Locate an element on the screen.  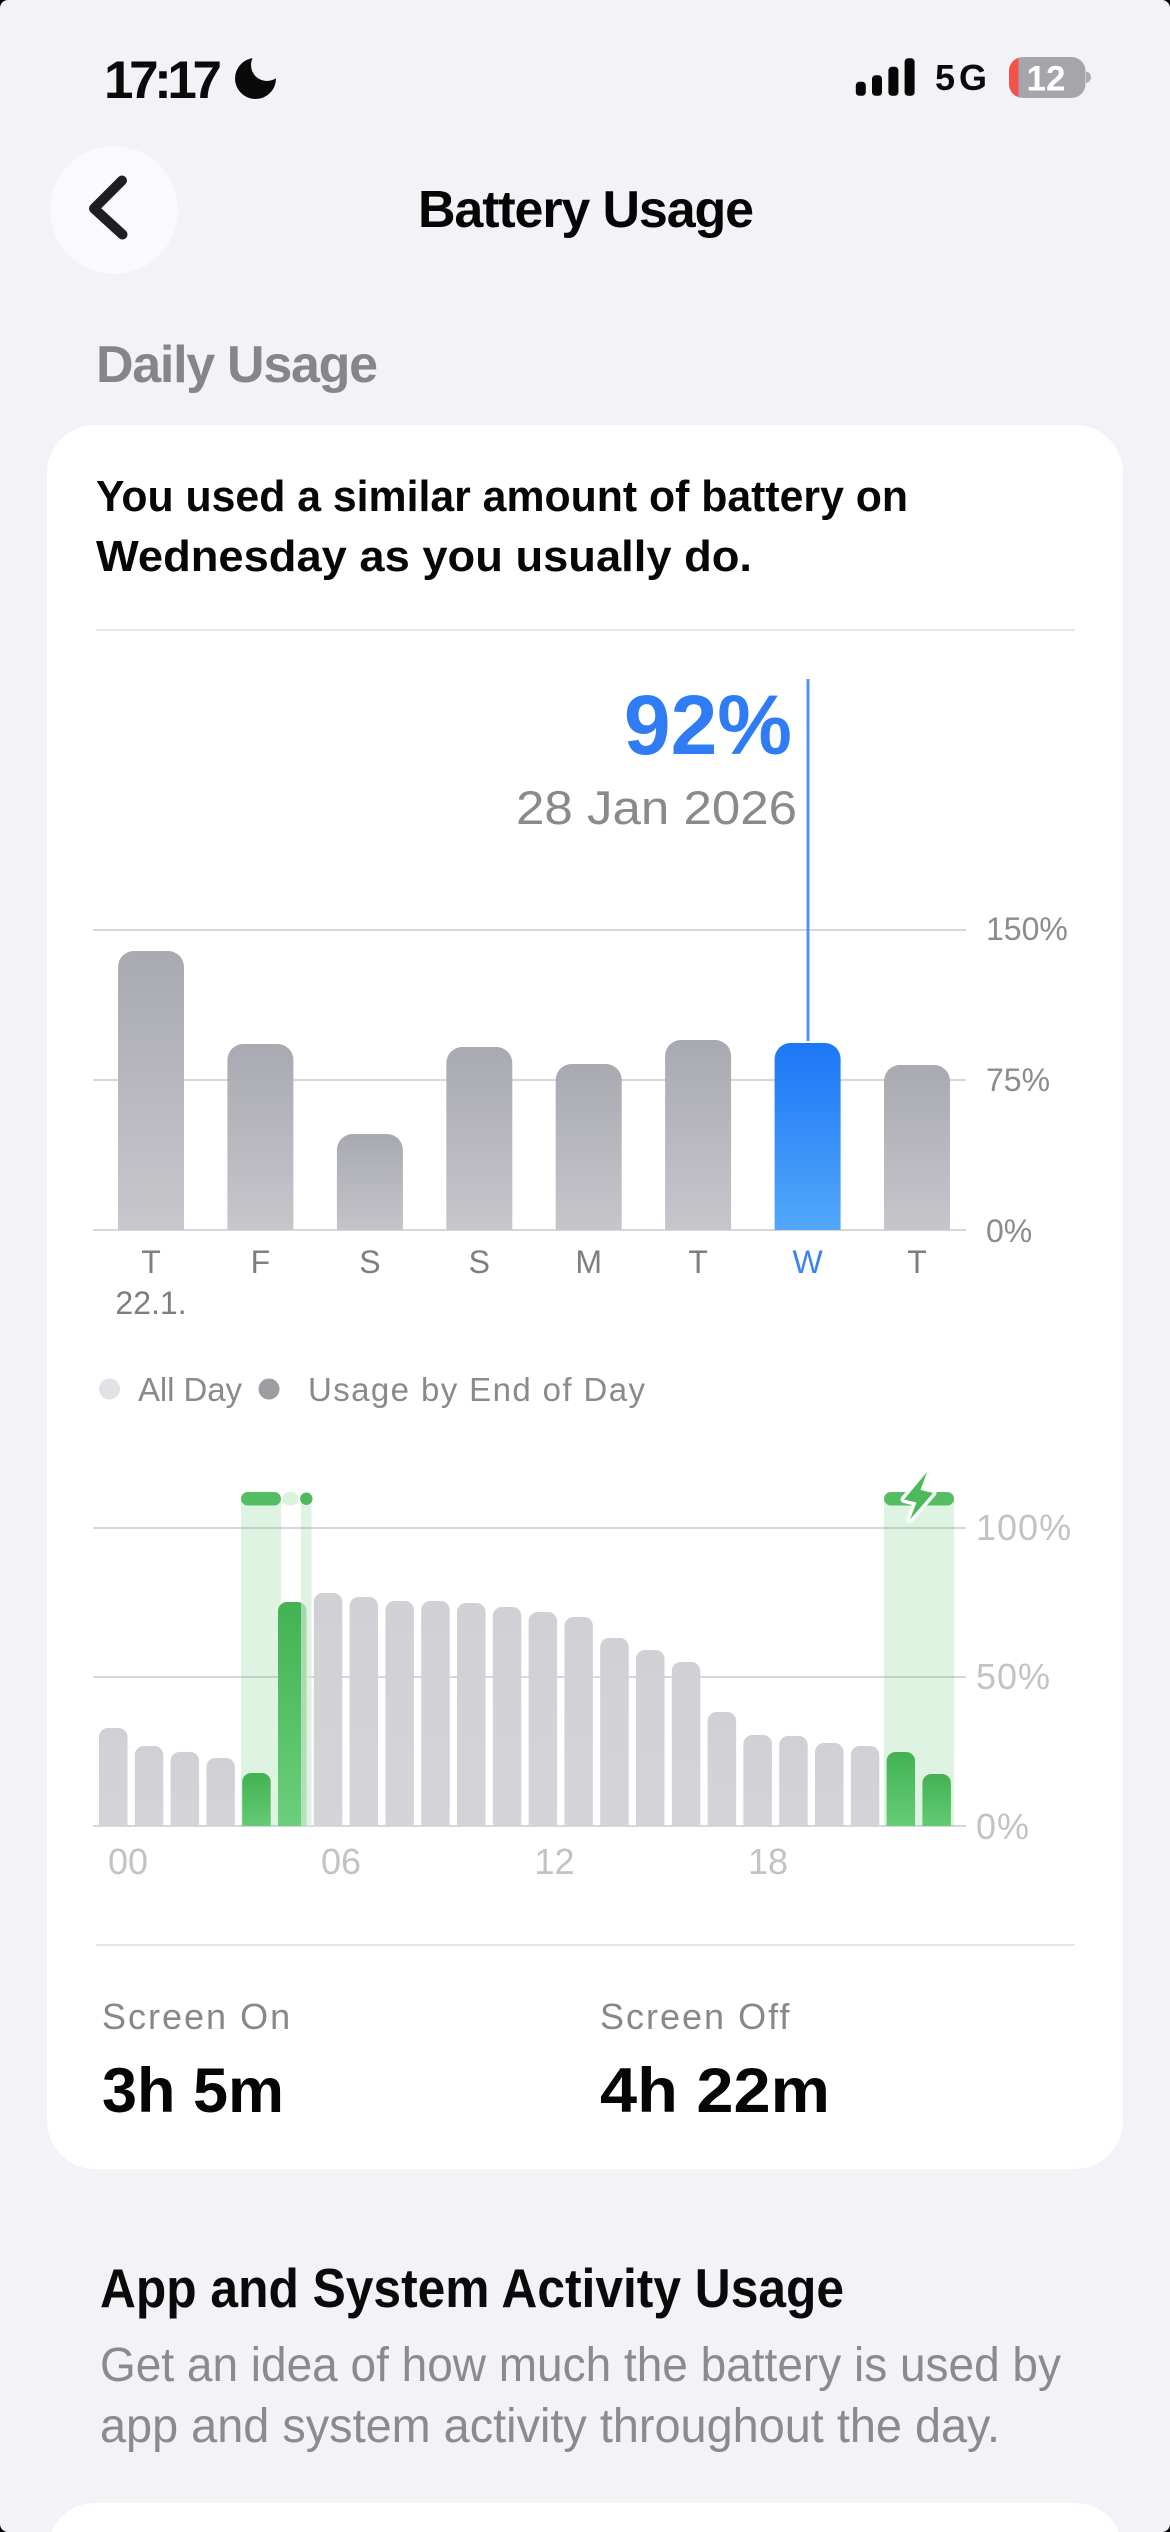
svg-text: Daily Usage is located at coordinates (237, 365).